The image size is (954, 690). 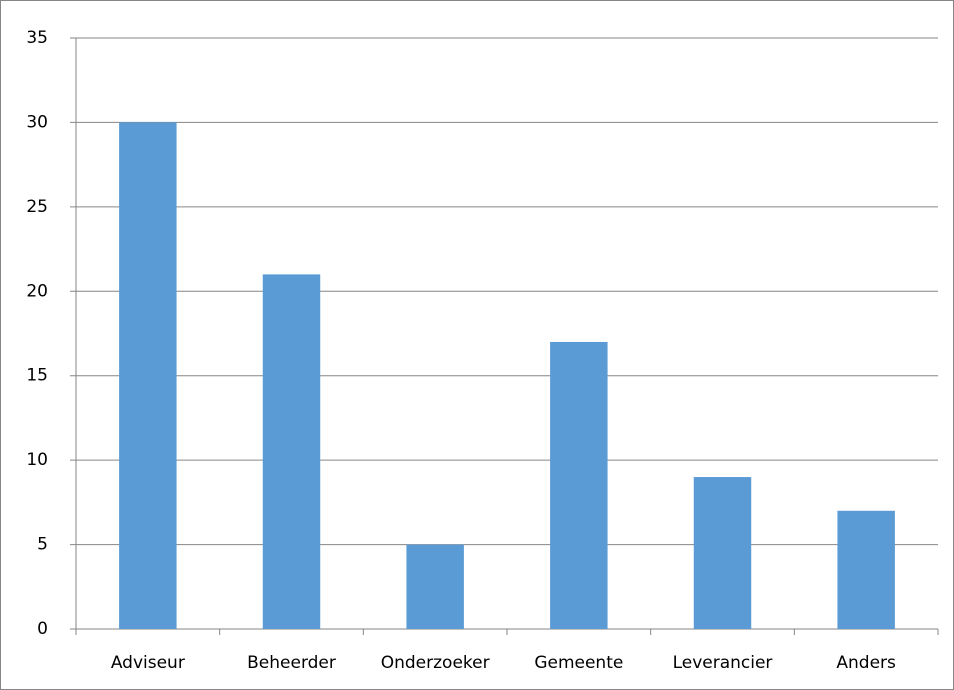 I want to click on y-tick-label: 10, so click(x=37, y=460).